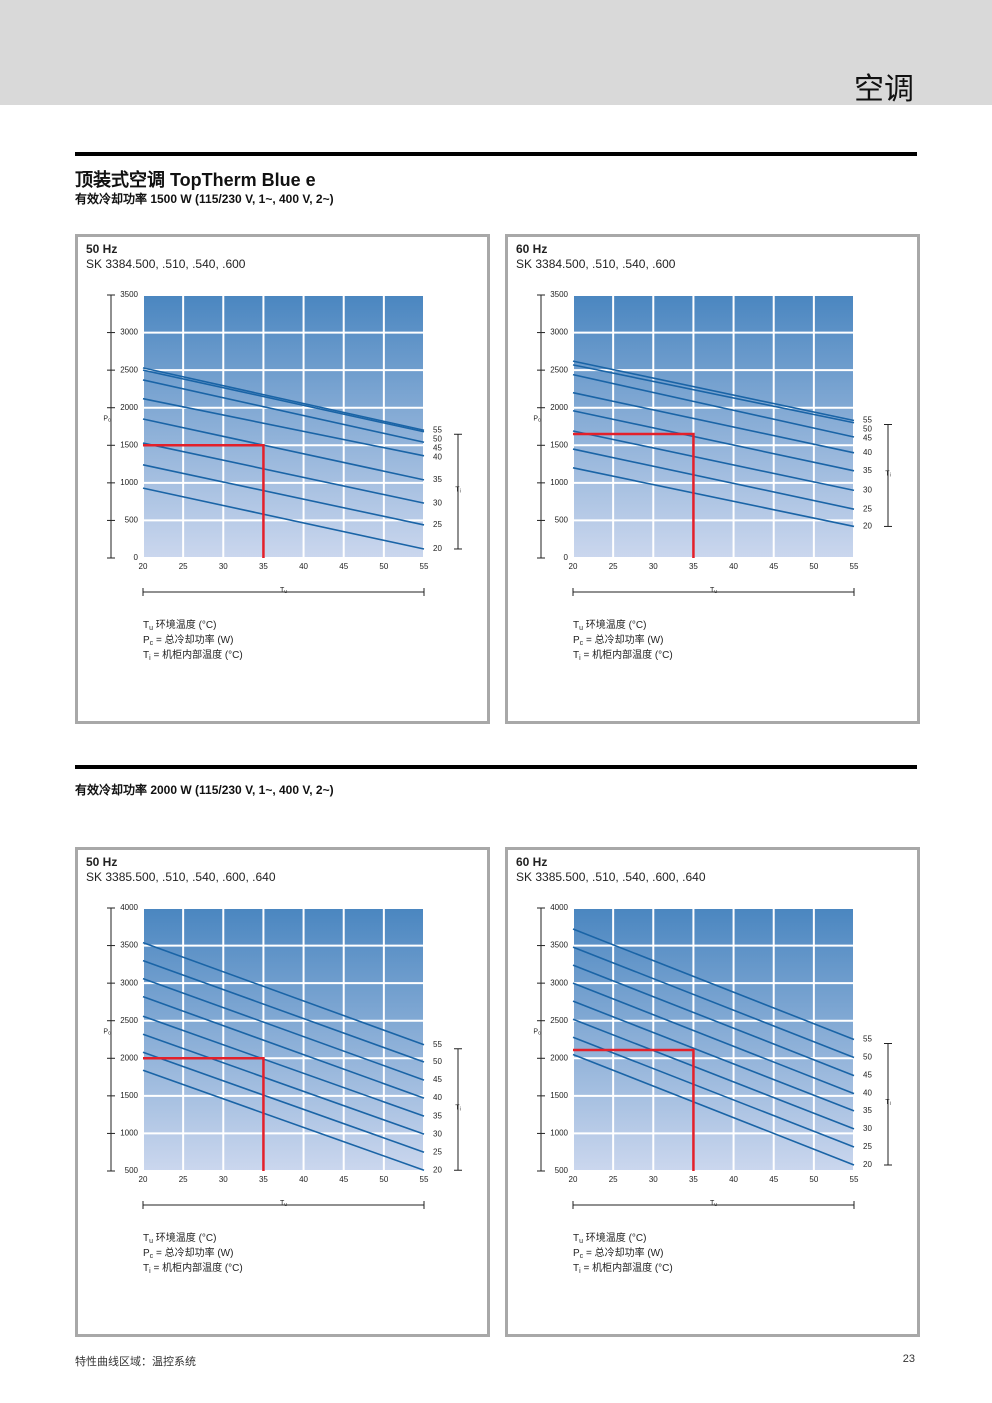  I want to click on page-number: 23, so click(908, 1359).